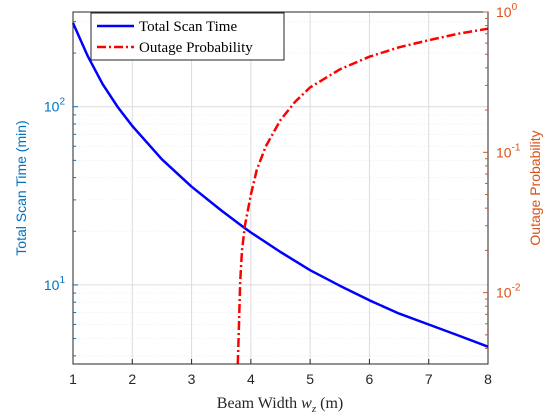 This screenshot has width=556, height=417. What do you see at coordinates (502, 175) in the screenshot?
I see `right-axis-ticks: 10⁻² 10⁻¹ 10⁰` at bounding box center [502, 175].